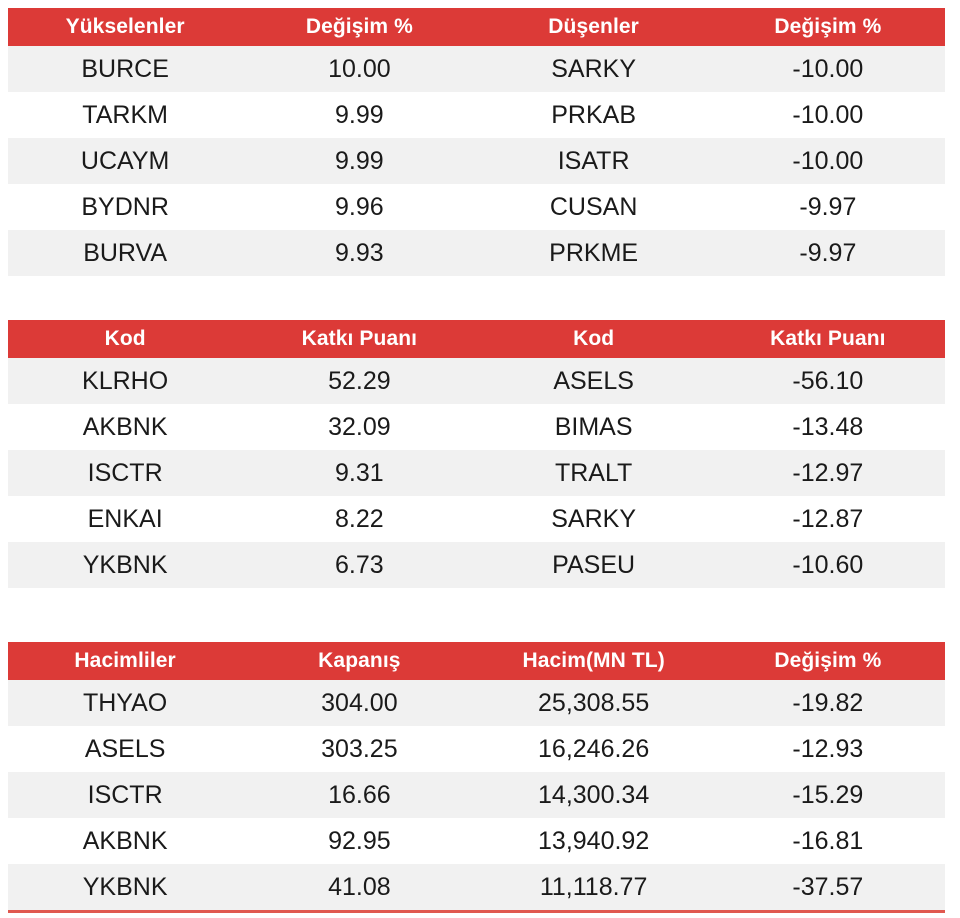 The image size is (960, 918). What do you see at coordinates (828, 660) in the screenshot?
I see `column-header-change: Değişim %` at bounding box center [828, 660].